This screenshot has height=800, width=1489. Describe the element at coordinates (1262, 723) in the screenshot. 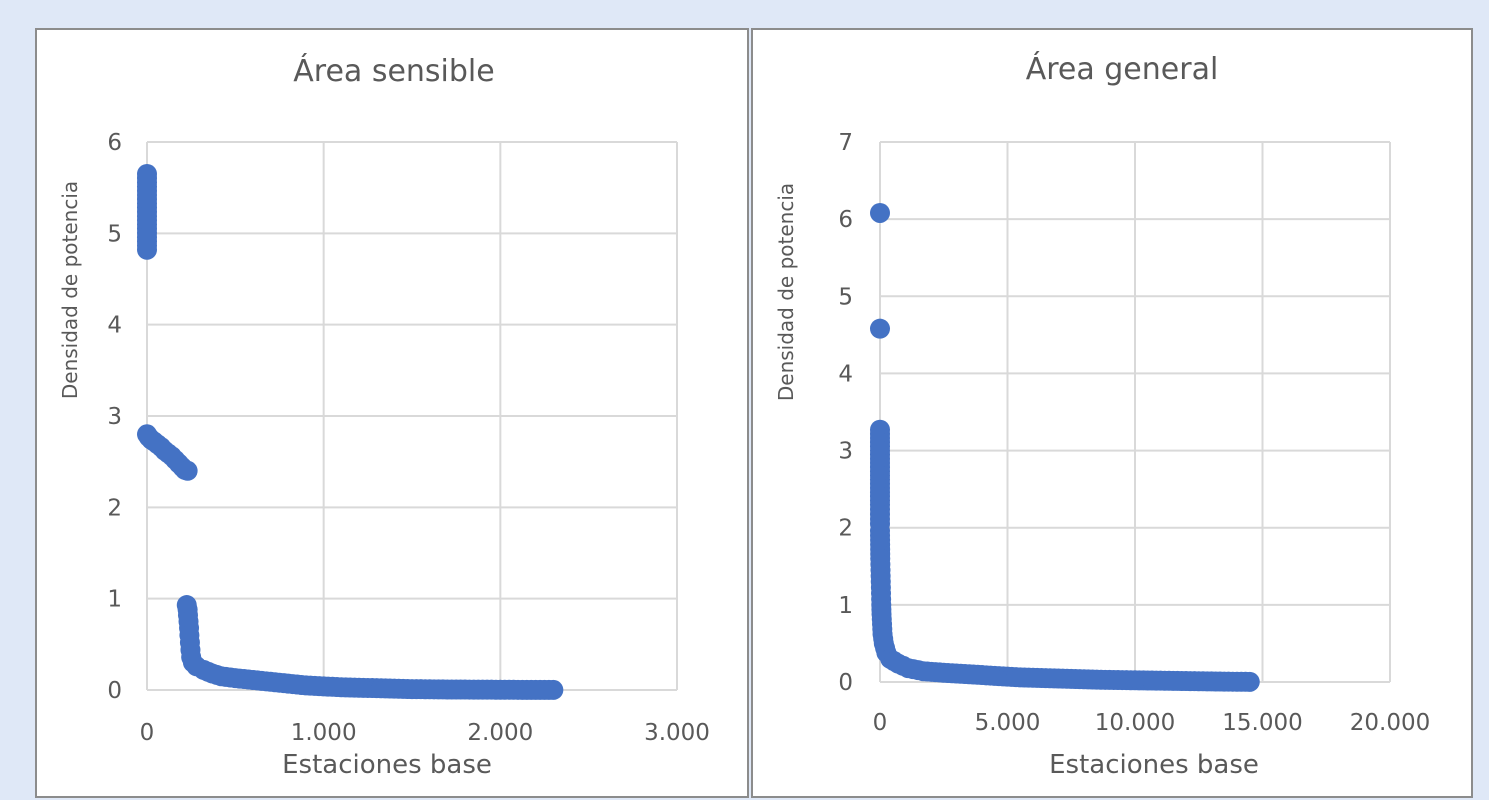

I see `x-tick-label: 15.000` at that location.